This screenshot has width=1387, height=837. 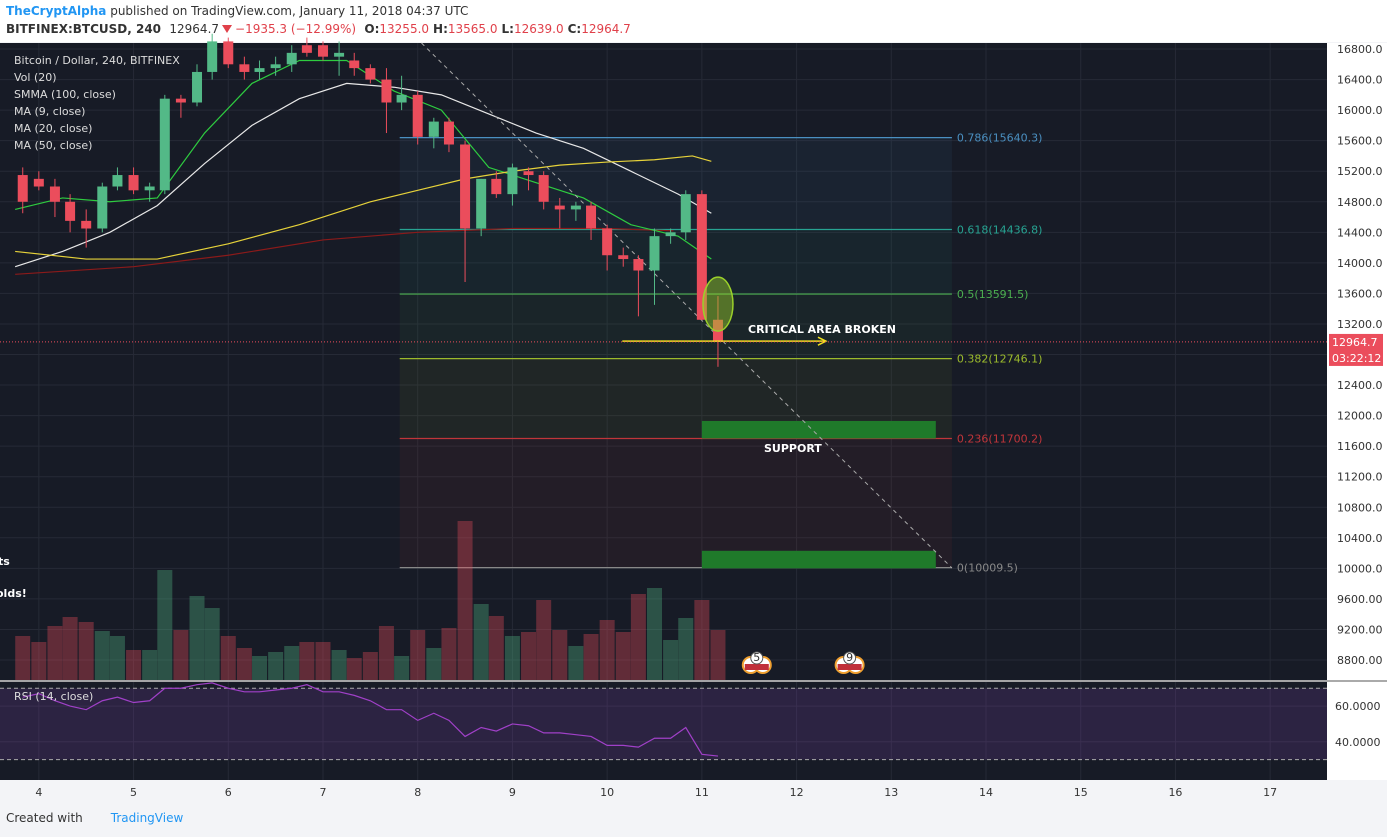 I want to click on ohlc-key: C:, so click(x=574, y=29).